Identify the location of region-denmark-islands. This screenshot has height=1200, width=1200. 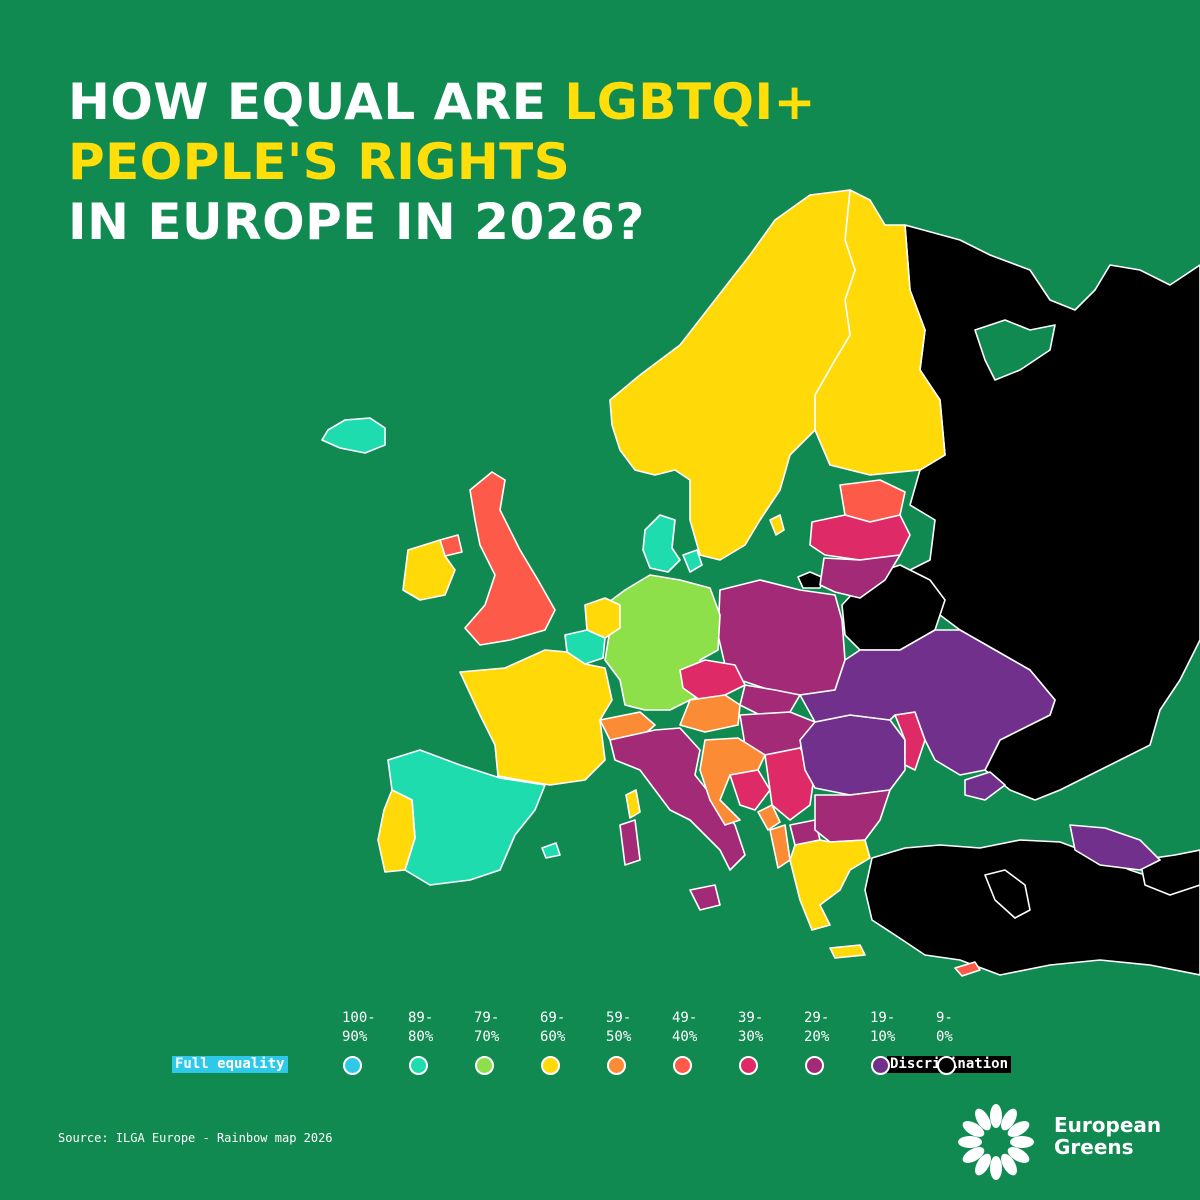
(692, 561).